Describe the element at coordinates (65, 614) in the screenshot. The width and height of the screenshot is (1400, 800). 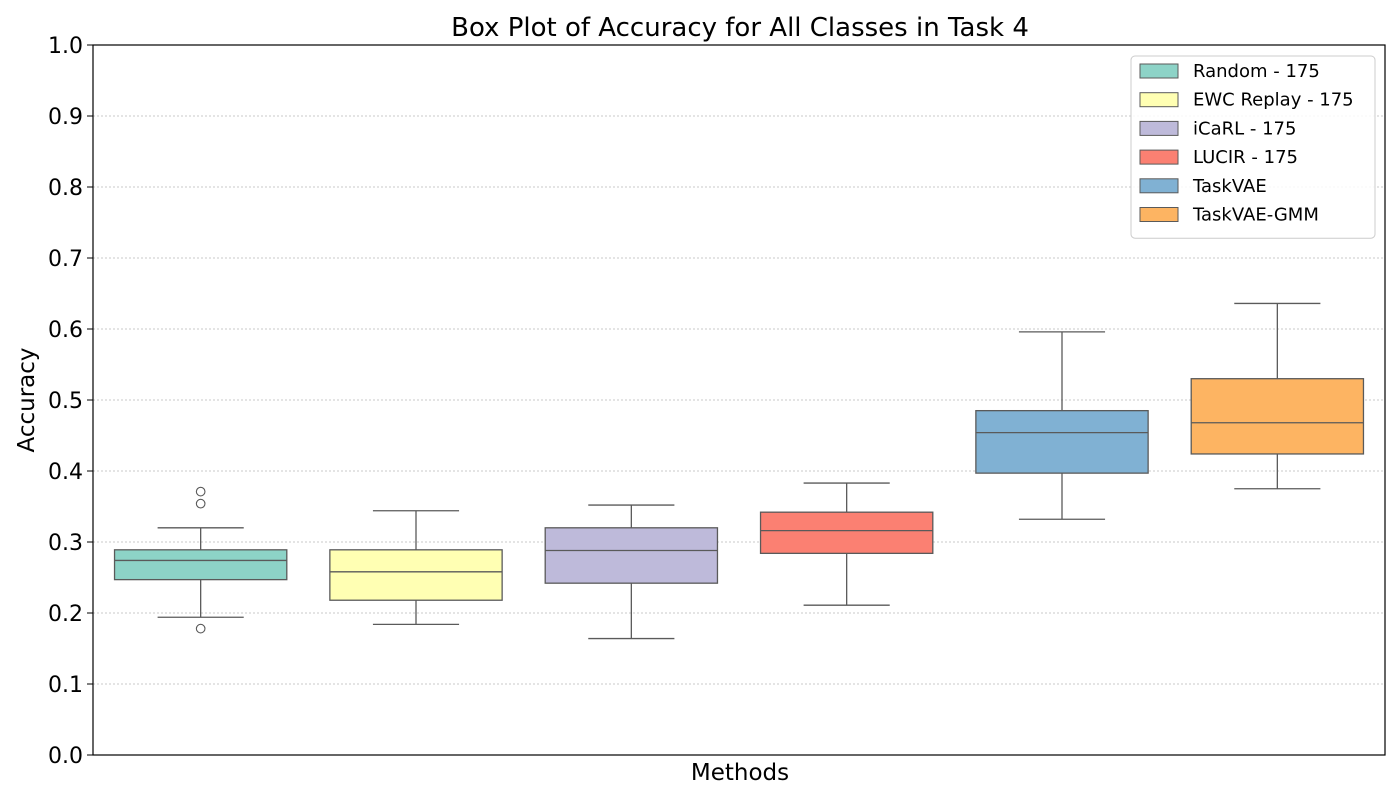
I see `y-tick-label: 0.2` at that location.